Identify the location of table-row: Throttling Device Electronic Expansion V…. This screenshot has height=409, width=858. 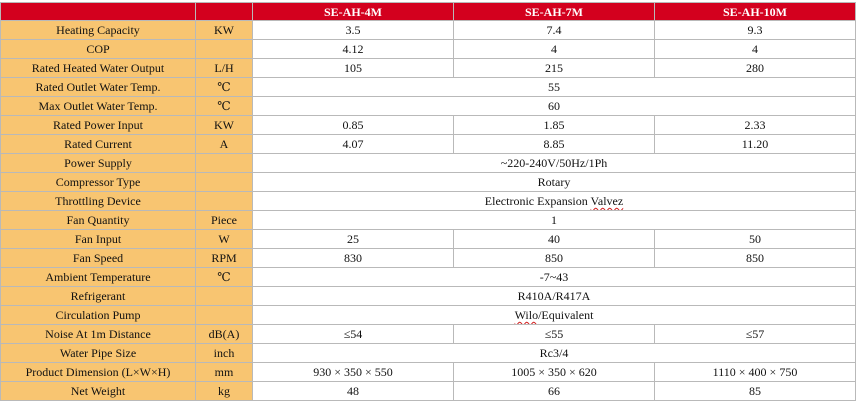
(428, 201).